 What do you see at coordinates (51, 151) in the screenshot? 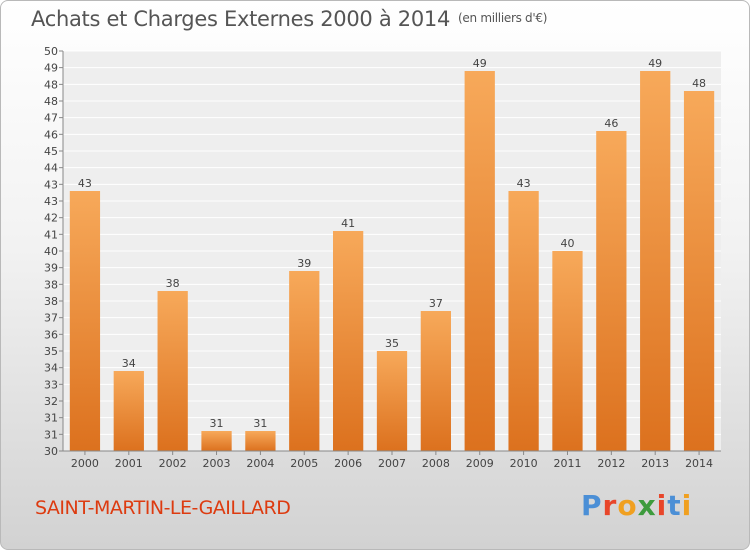
I see `y-tick-label: 45` at bounding box center [51, 151].